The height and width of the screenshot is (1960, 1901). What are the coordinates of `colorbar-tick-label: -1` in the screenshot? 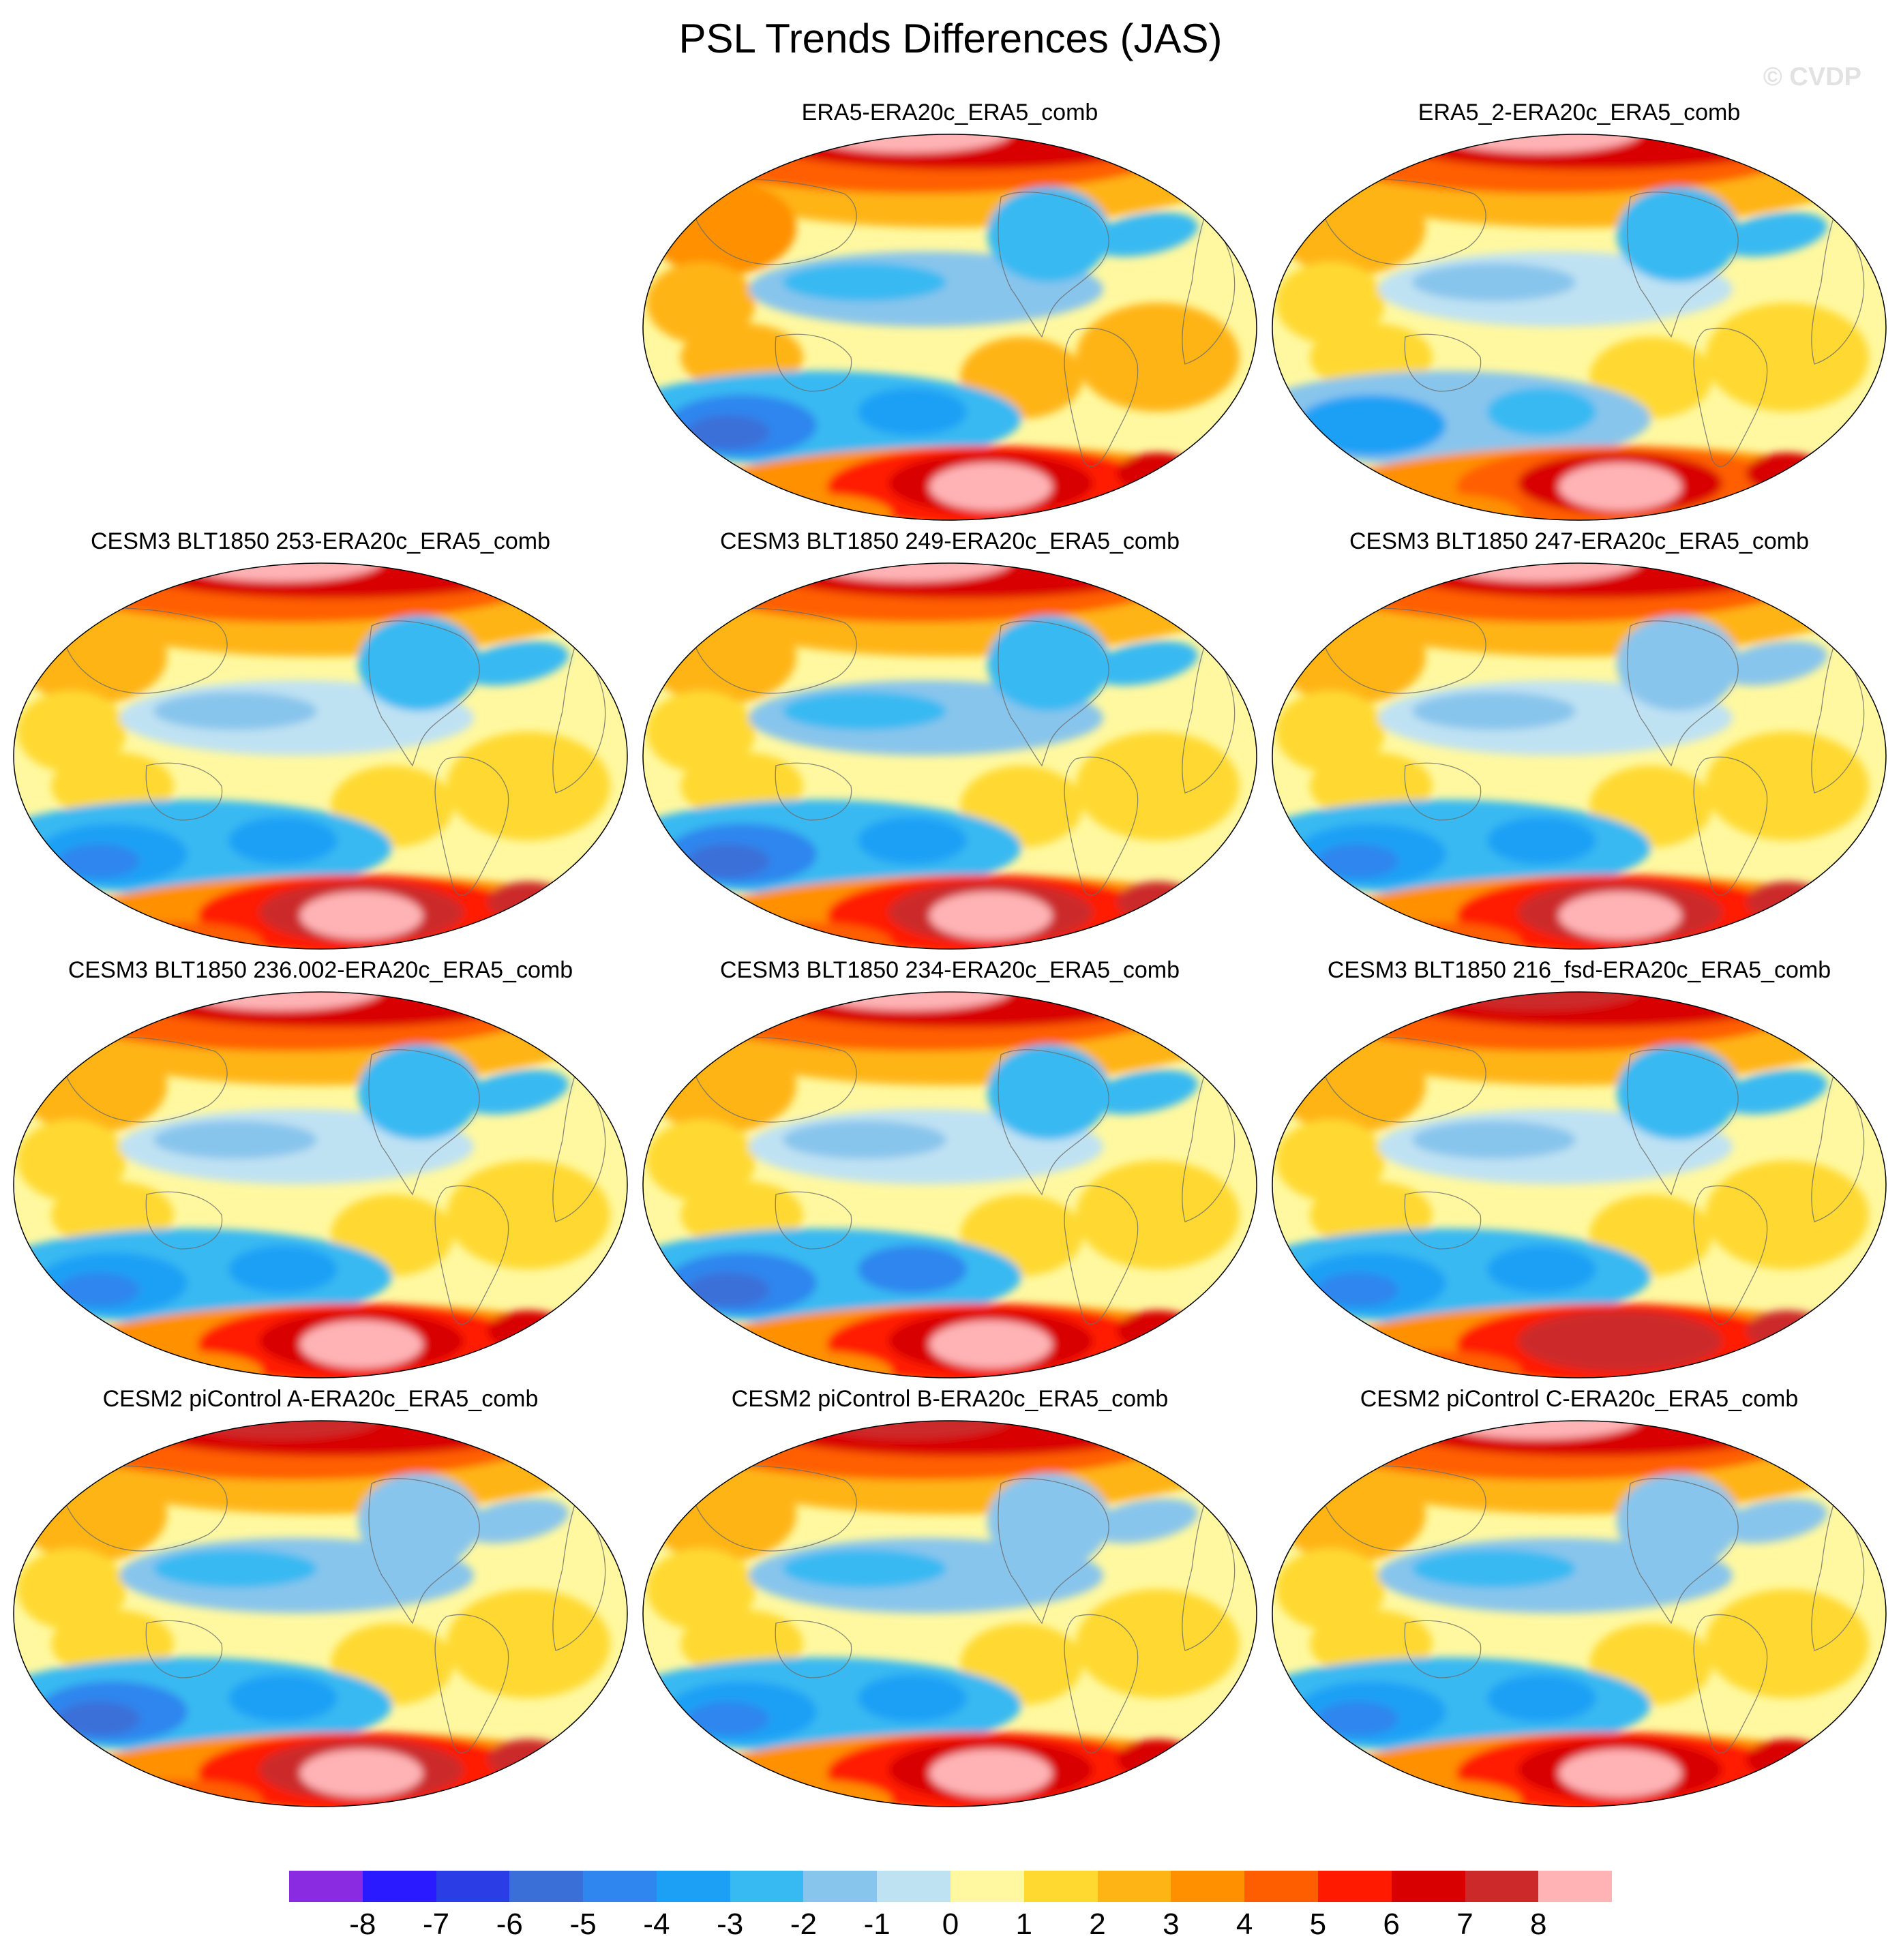 It's located at (877, 1924).